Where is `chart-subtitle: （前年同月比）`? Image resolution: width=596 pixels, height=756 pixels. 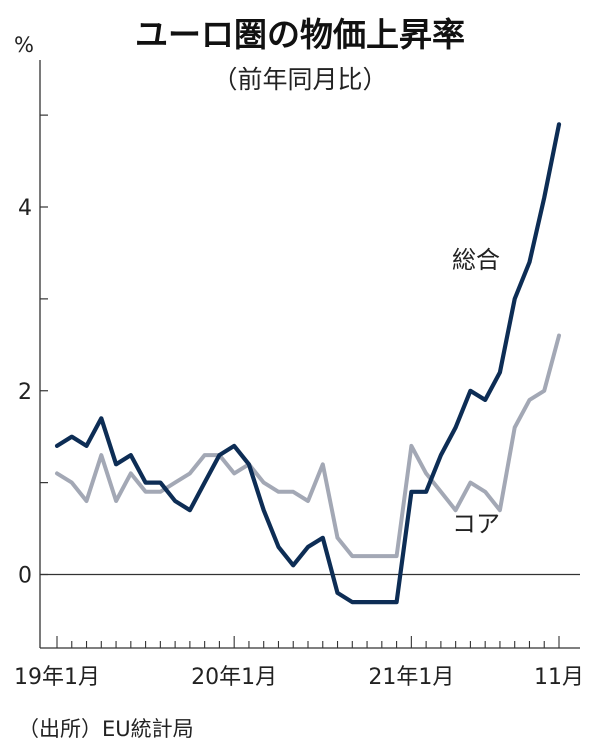 chart-subtitle: （前年同月比） is located at coordinates (299, 79).